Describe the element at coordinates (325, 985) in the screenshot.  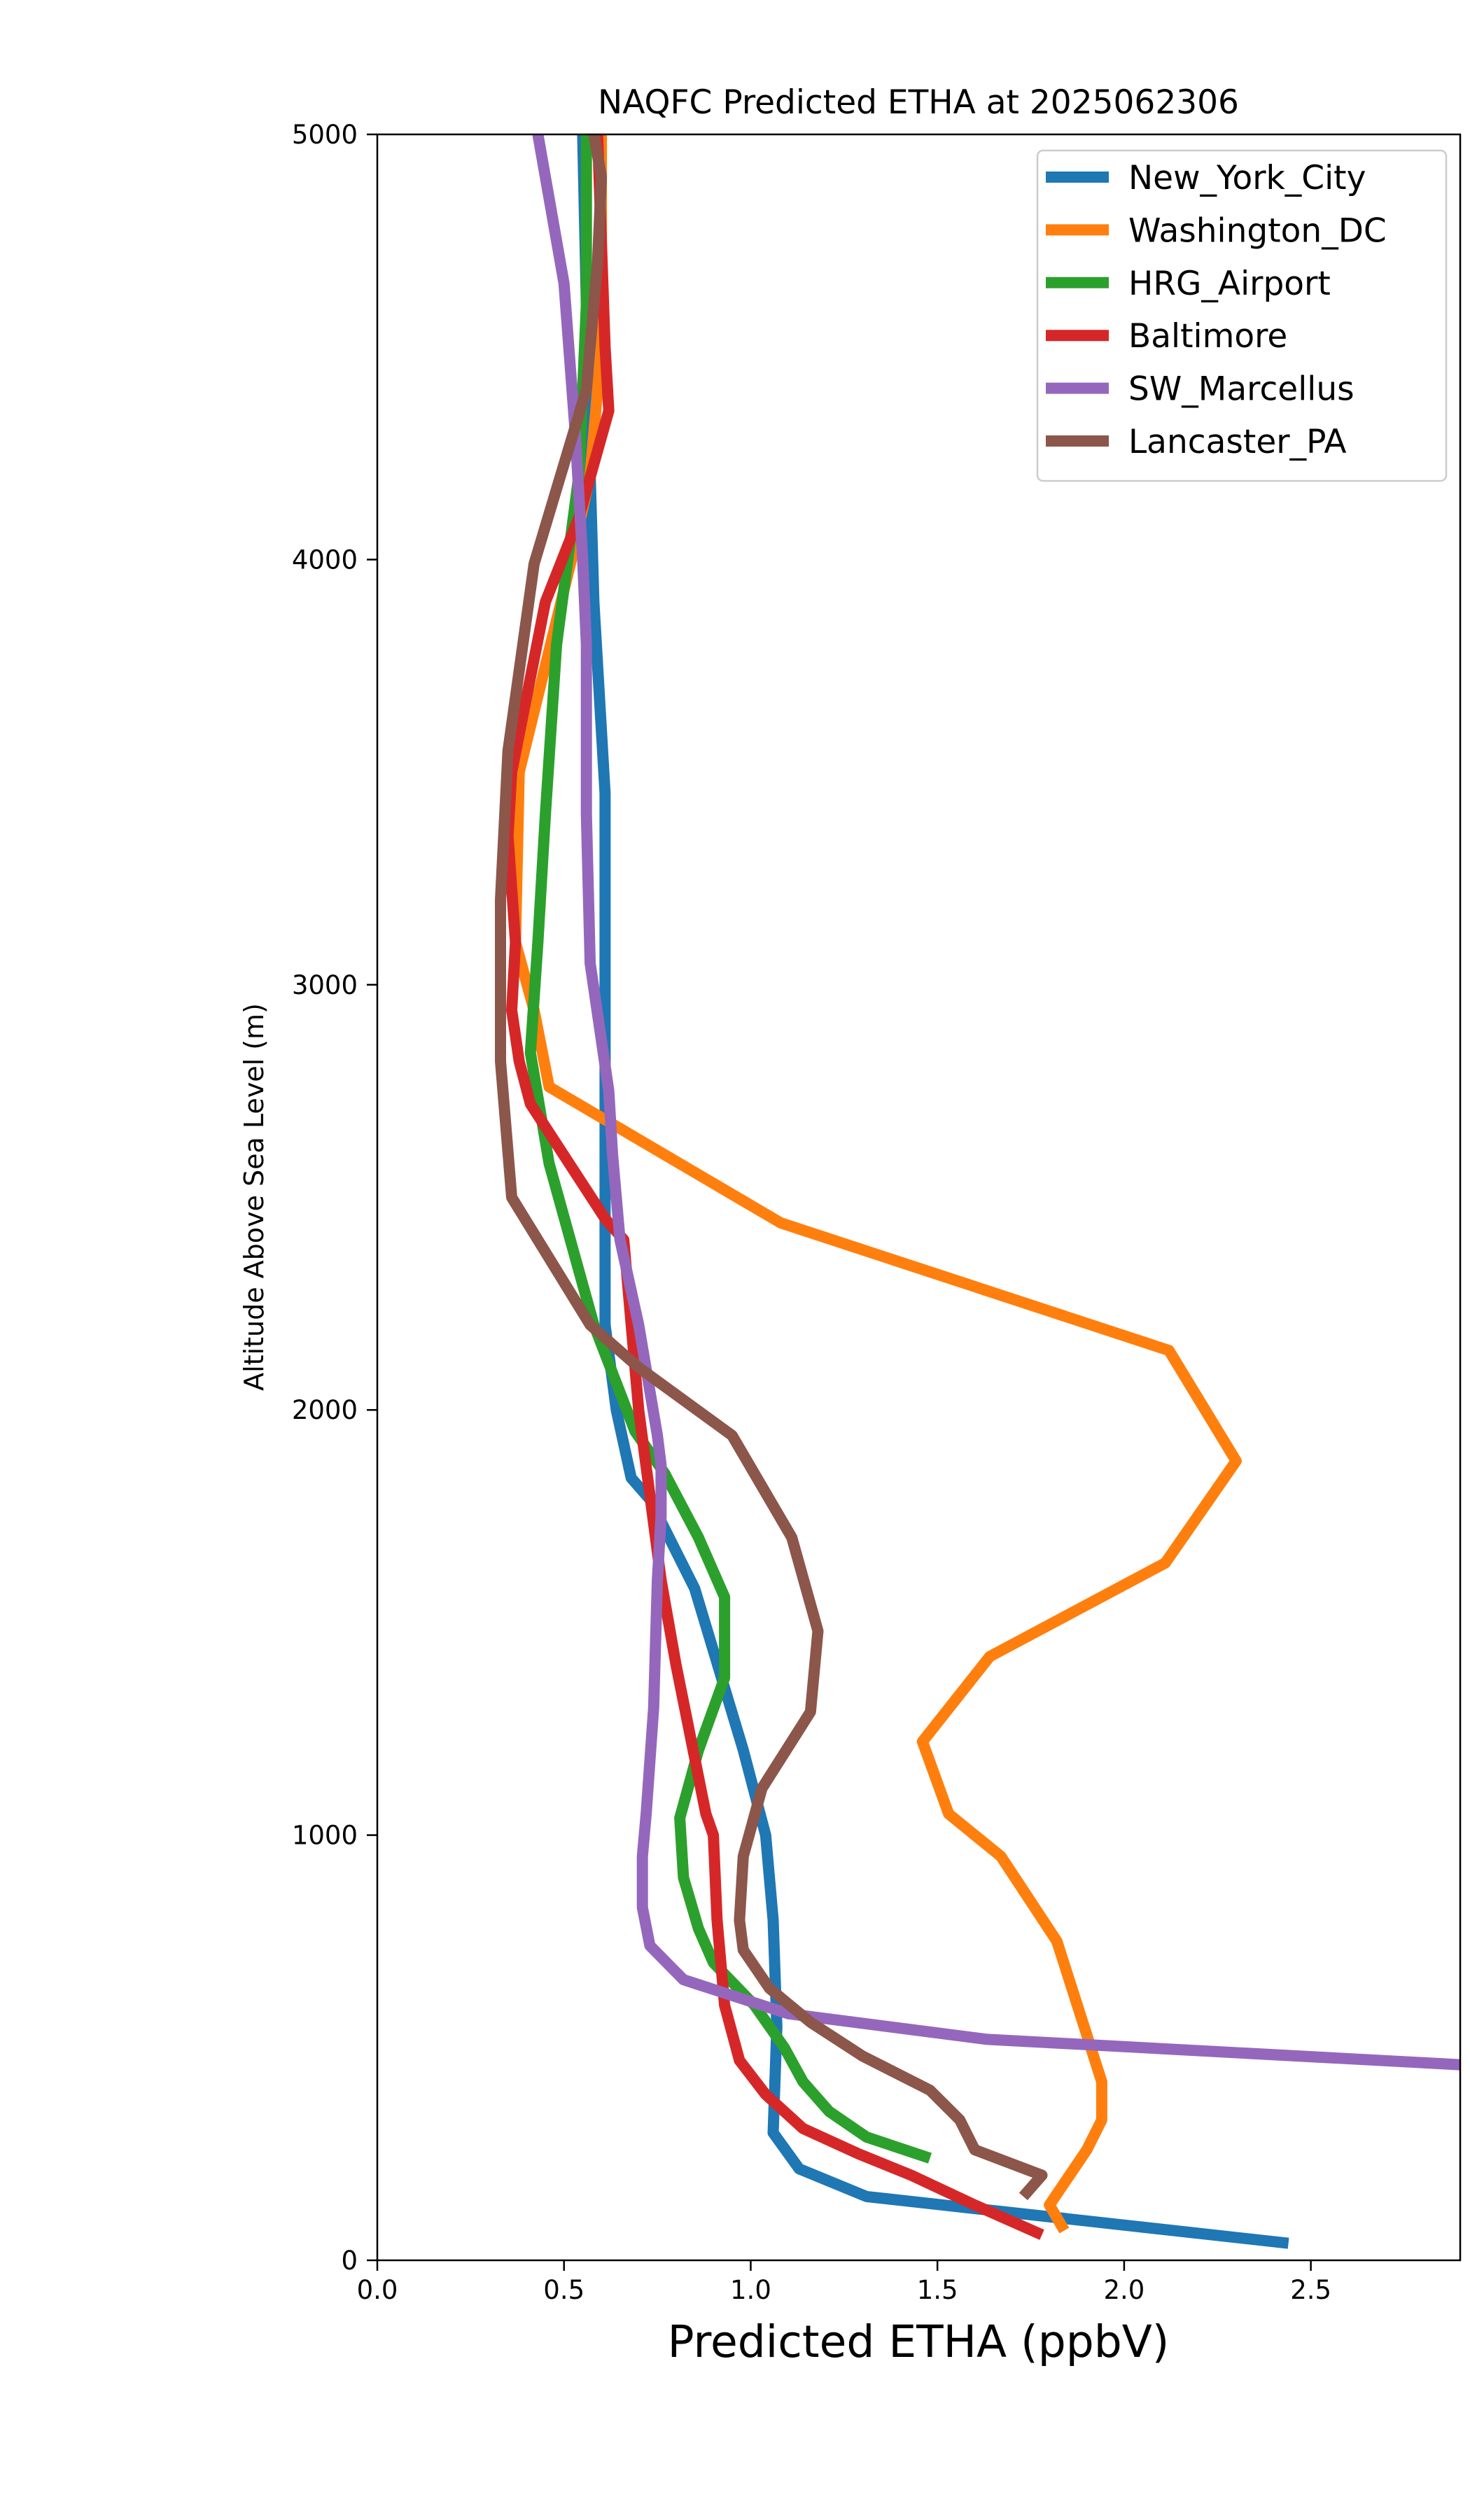
I see `y-tick-label: 3000` at that location.